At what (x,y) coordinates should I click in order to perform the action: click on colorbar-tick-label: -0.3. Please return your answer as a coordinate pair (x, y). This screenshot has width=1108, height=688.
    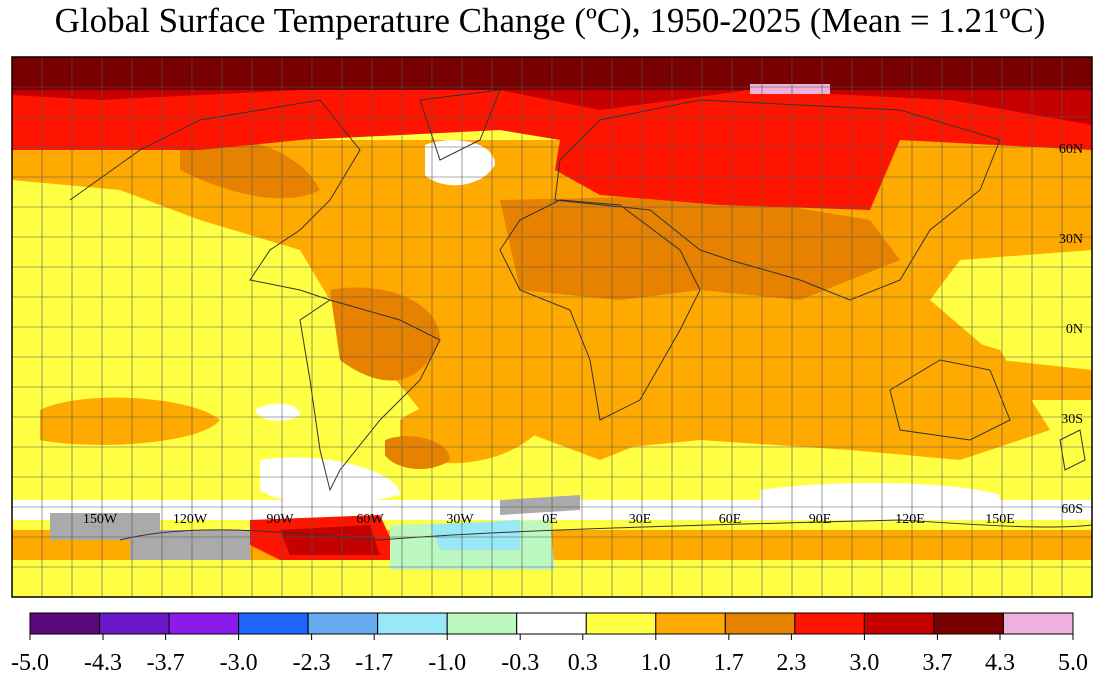
    Looking at the image, I should click on (520, 663).